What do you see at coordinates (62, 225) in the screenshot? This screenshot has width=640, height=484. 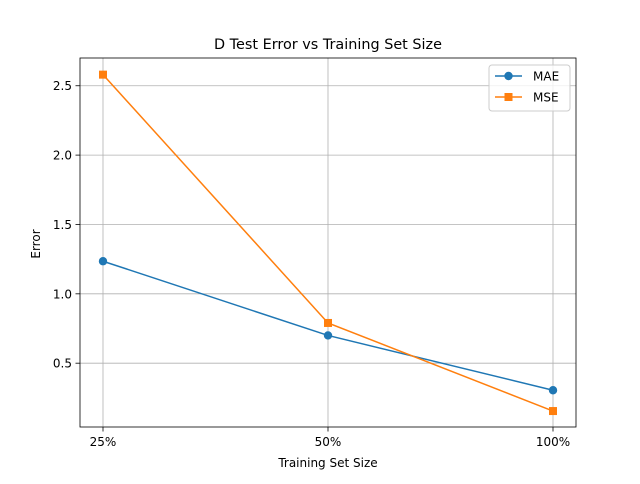 I see `y-tick-label: 1.5` at bounding box center [62, 225].